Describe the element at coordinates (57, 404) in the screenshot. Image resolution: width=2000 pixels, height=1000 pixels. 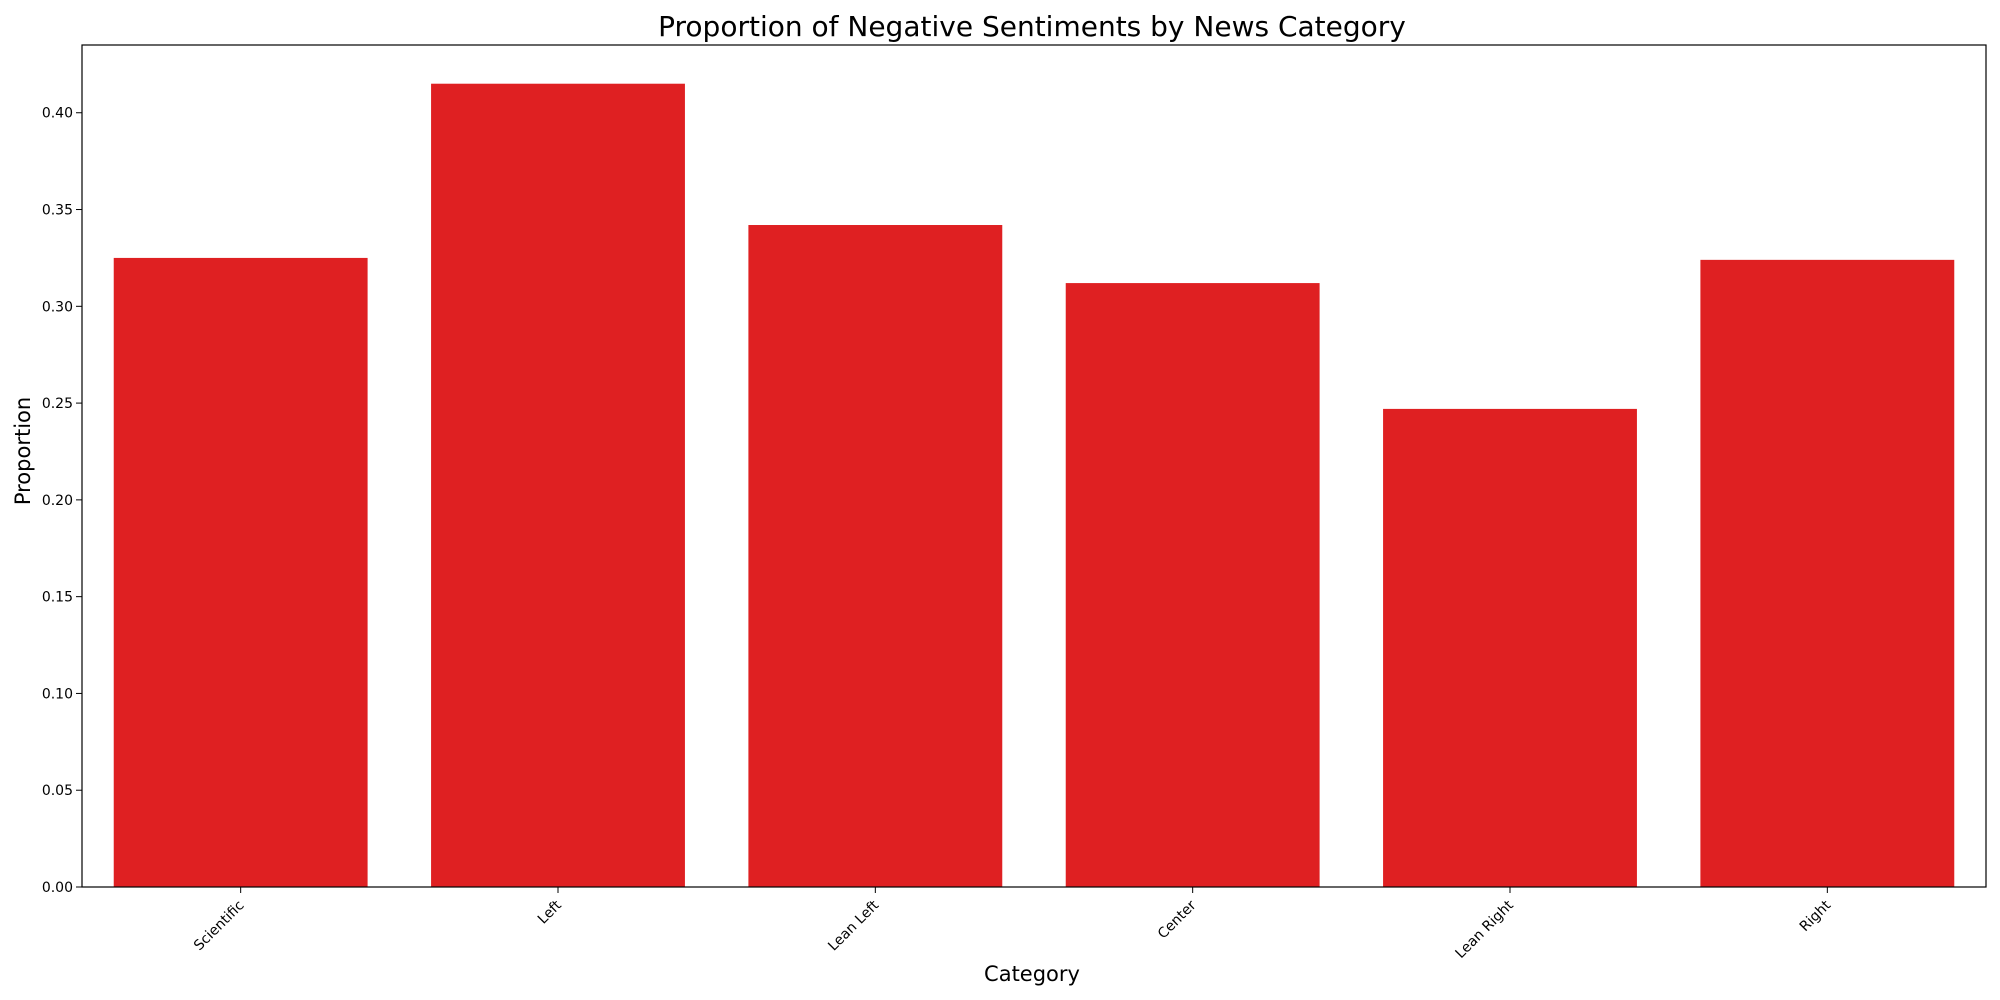
I see `y-tick-label: 0.25` at that location.